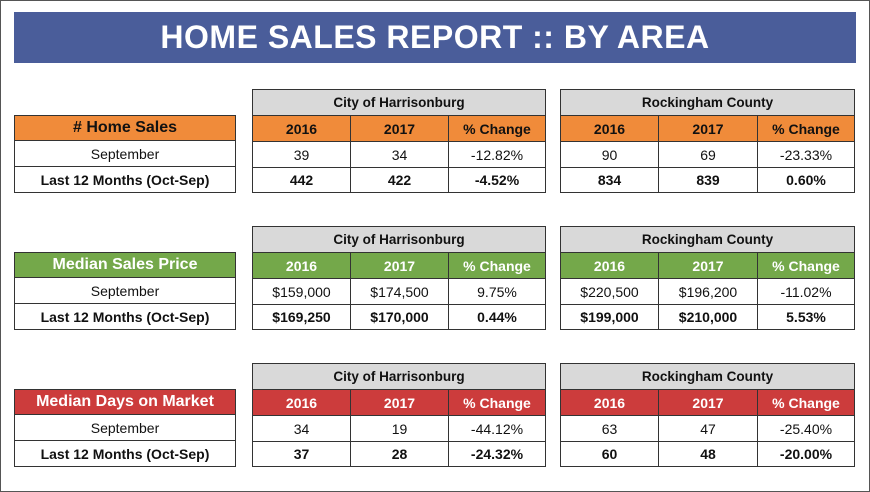  I want to click on city-cell-month: -44.12%, so click(497, 428).